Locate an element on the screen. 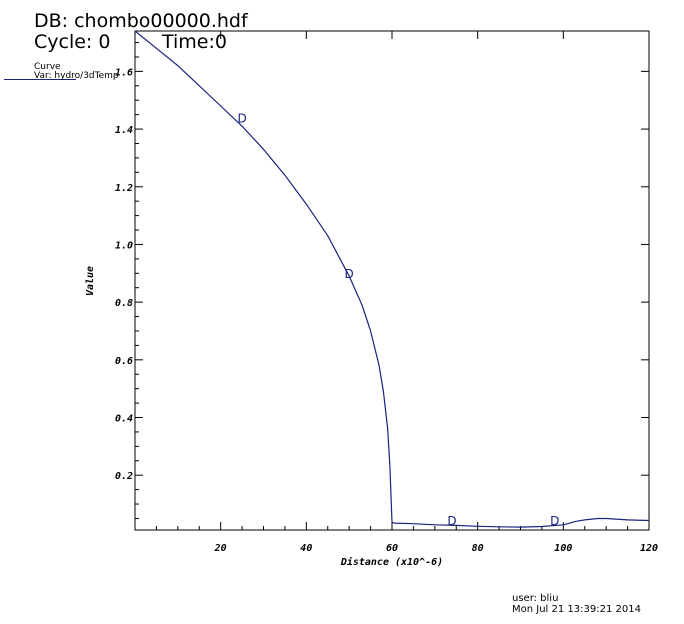 This screenshot has width=684, height=624. y-tick-label: 1.0 is located at coordinates (124, 245).